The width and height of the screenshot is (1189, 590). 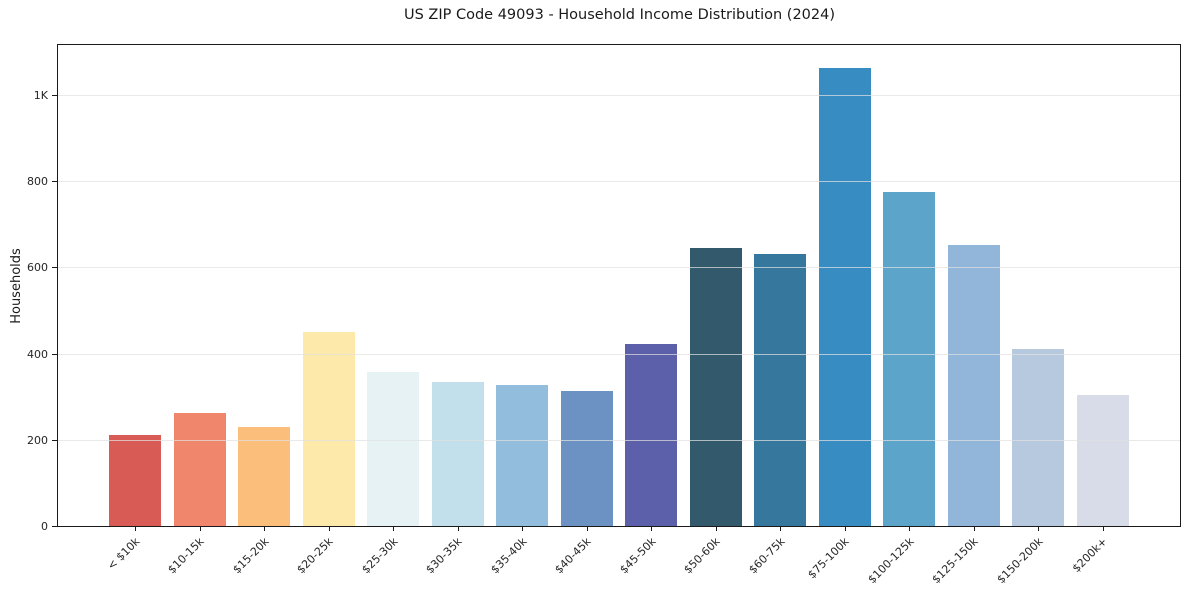 I want to click on bar-30-35k, so click(x=457, y=454).